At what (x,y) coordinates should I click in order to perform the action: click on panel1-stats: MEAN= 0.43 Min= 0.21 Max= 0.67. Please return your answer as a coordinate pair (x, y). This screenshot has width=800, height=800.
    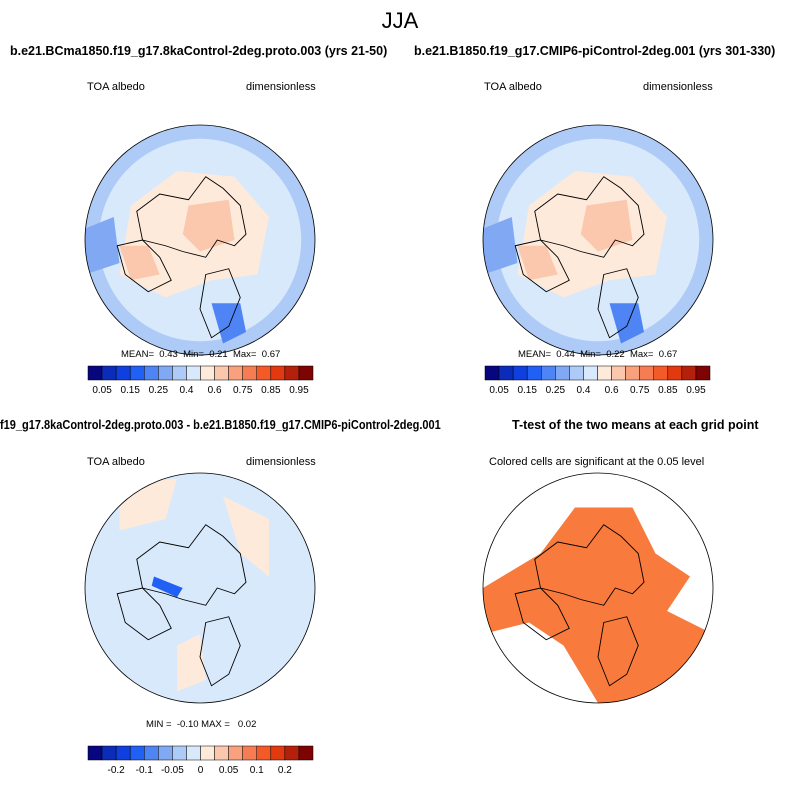
    Looking at the image, I should click on (200, 354).